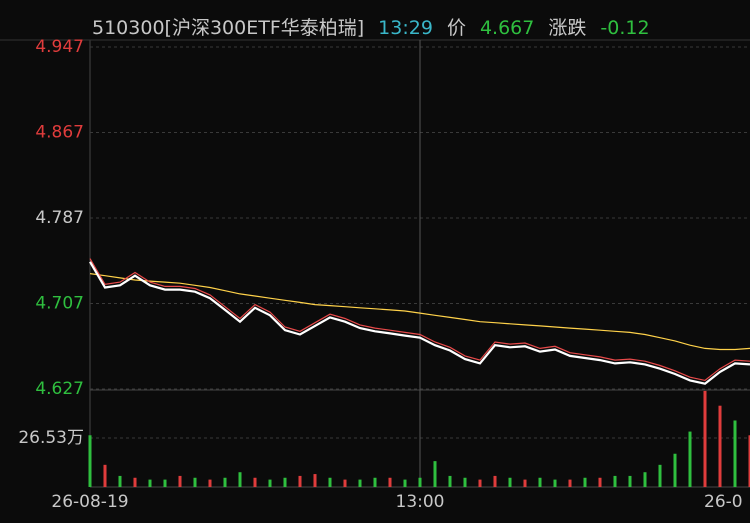 The width and height of the screenshot is (750, 523). Describe the element at coordinates (419, 312) in the screenshot. I see `price-line` at that location.